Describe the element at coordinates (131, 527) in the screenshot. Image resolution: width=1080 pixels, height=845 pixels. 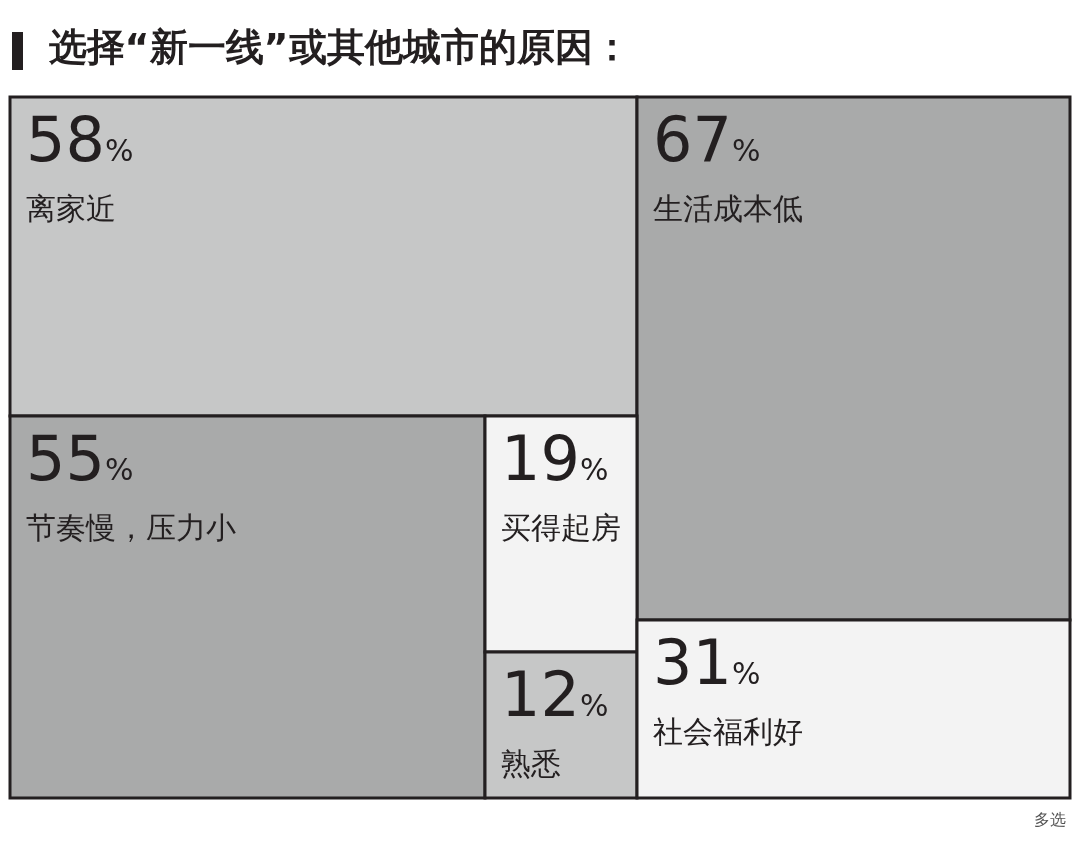
I see `category-label: 节奏慢，压力小` at that location.